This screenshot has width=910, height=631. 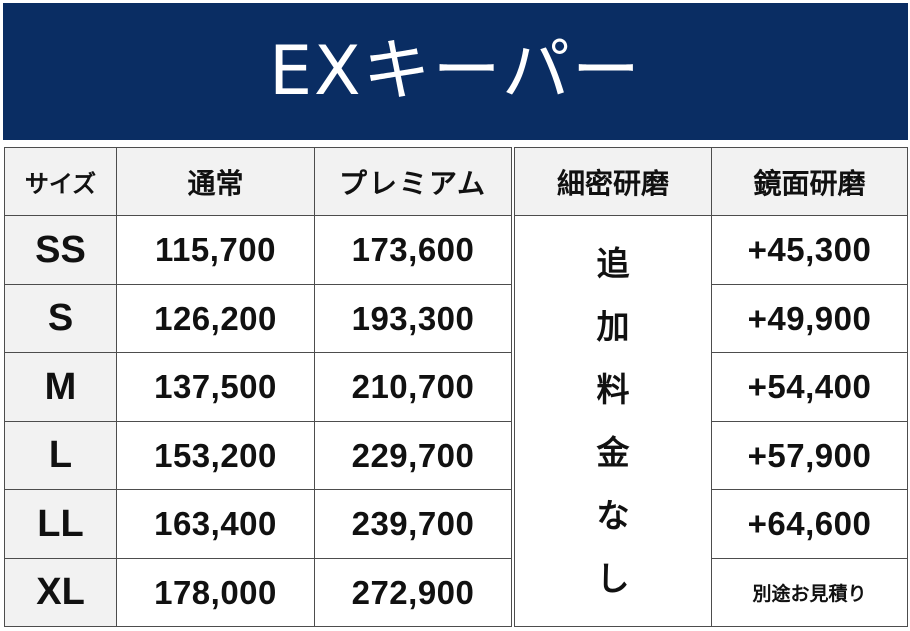 I want to click on note-char: 金, so click(x=613, y=452).